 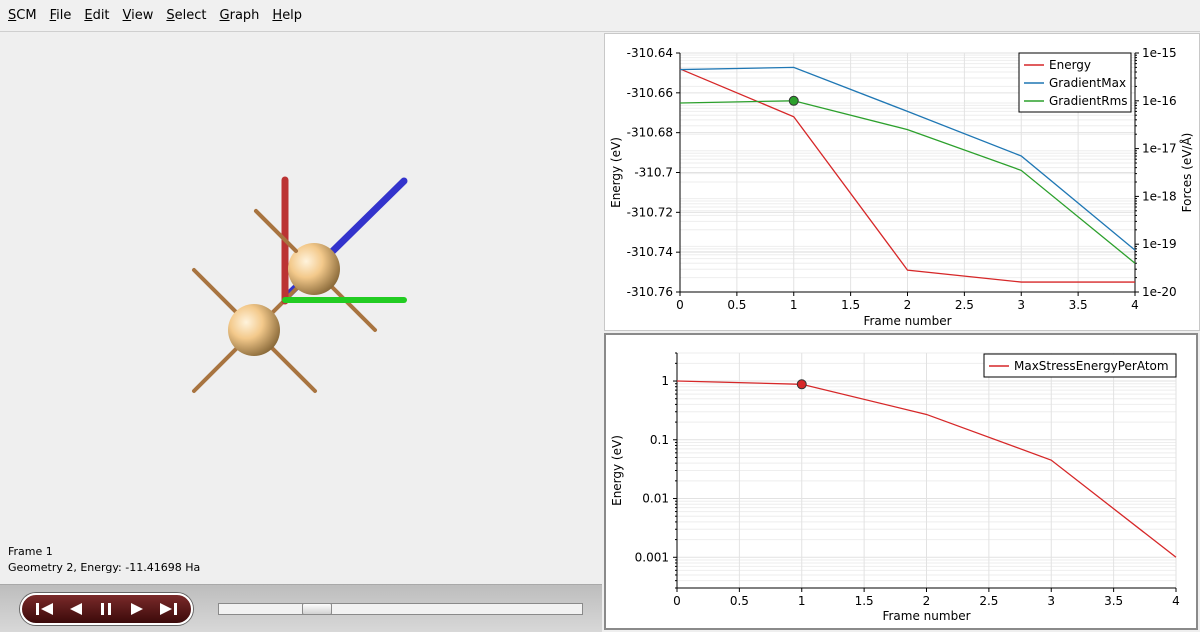 What do you see at coordinates (104, 567) in the screenshot?
I see `geometry-label: Geometry 2, Energy: -11.41698 Ha` at bounding box center [104, 567].